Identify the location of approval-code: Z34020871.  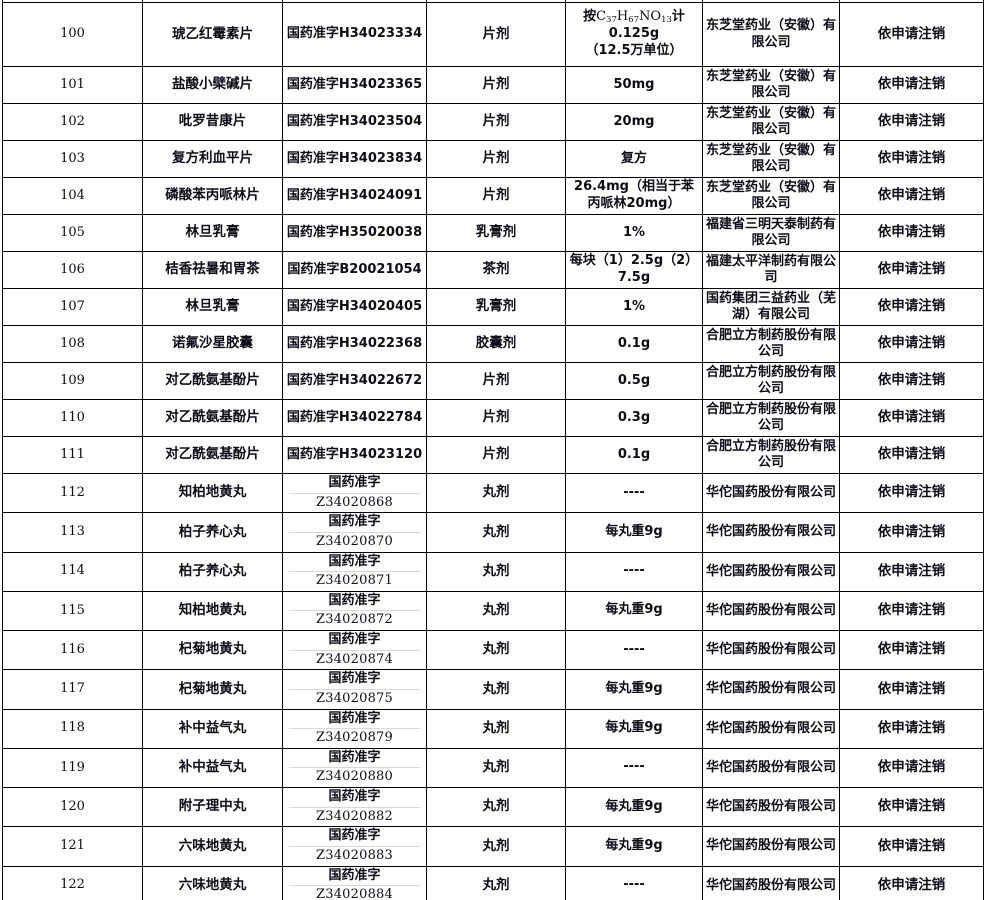
(354, 581).